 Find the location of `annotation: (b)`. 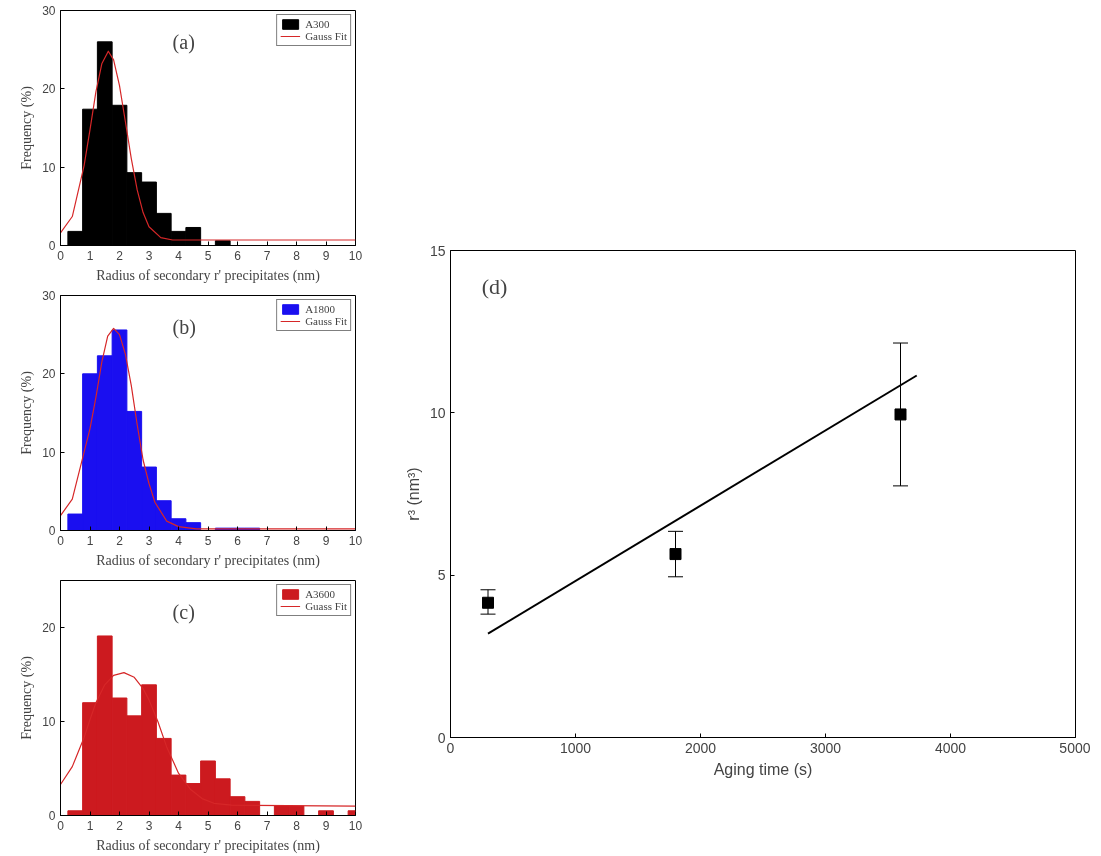

annotation: (b) is located at coordinates (184, 327).